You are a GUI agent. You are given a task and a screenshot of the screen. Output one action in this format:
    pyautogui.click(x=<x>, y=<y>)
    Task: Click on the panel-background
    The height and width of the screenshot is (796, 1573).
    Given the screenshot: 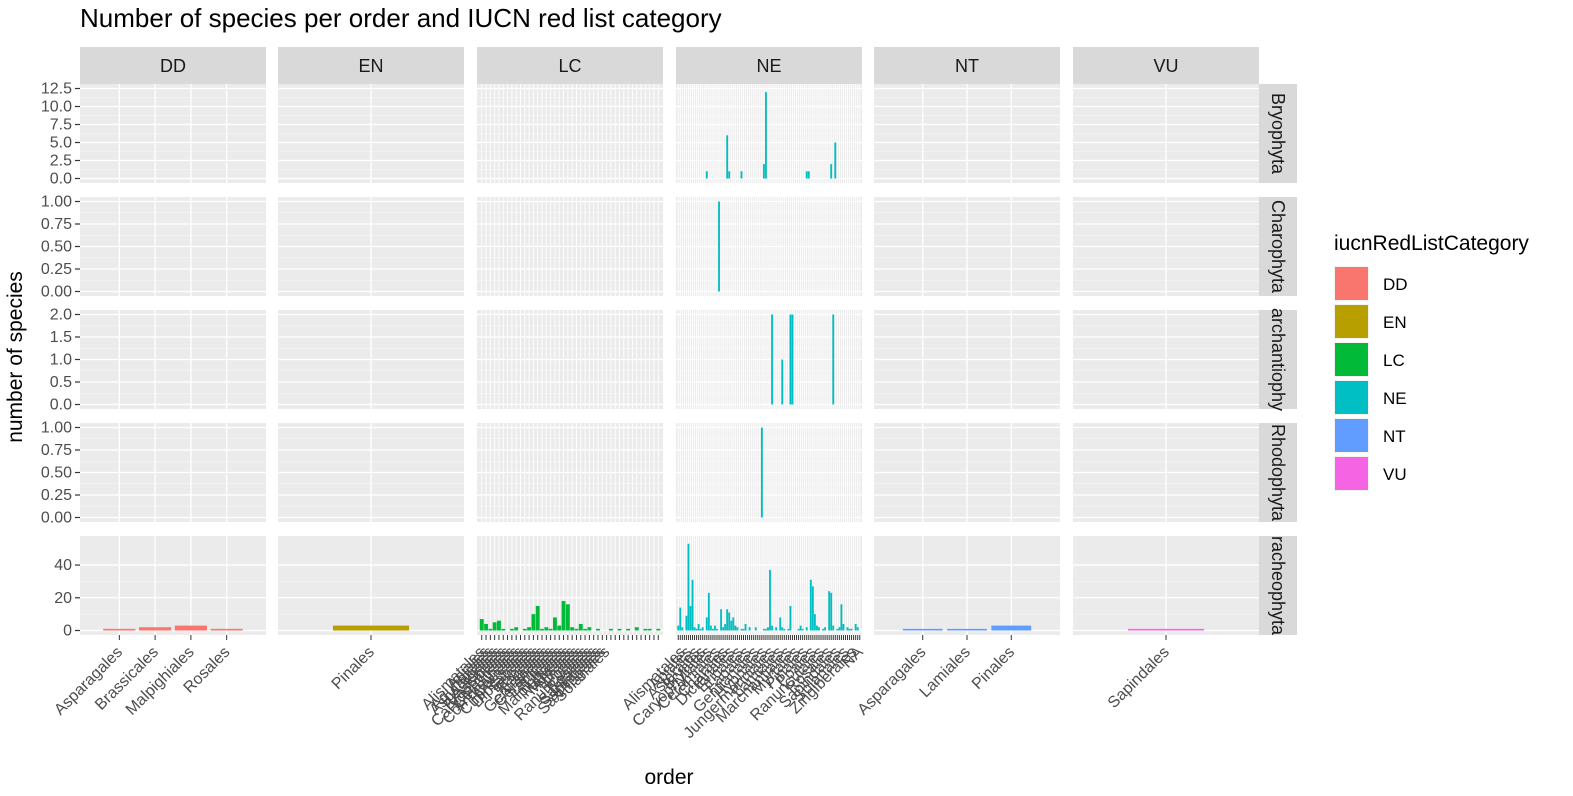 What is the action you would take?
    pyautogui.click(x=769, y=585)
    